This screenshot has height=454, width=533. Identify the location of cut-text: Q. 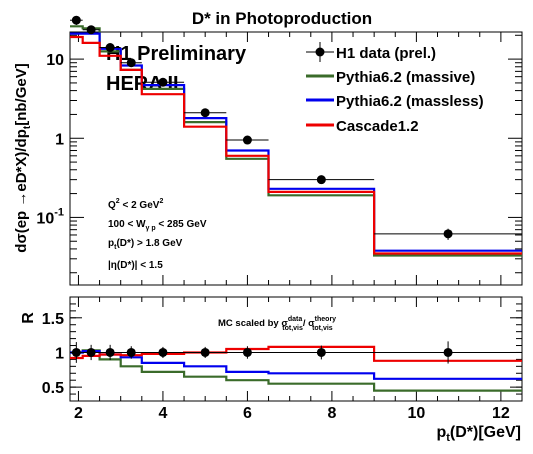
(112, 205).